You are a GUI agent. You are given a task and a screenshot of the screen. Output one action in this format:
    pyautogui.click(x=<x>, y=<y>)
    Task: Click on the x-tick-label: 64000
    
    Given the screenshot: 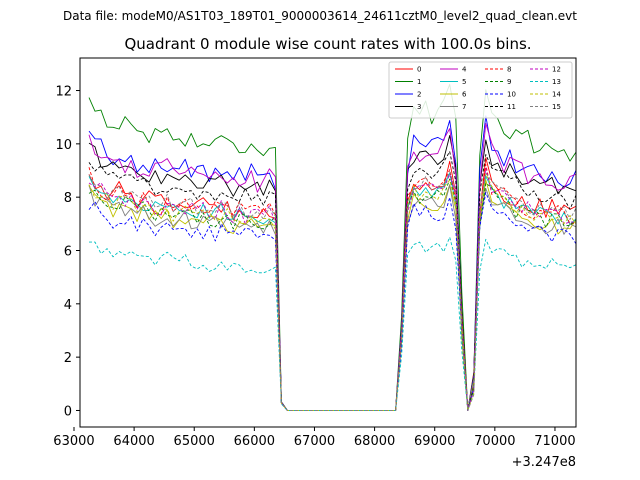 What is the action you would take?
    pyautogui.click(x=133, y=441)
    